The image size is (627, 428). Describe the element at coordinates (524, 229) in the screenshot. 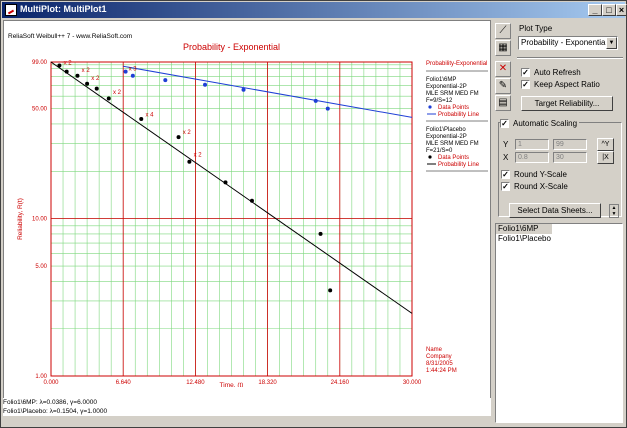

I see `list-item: Folio1\6MP` at that location.